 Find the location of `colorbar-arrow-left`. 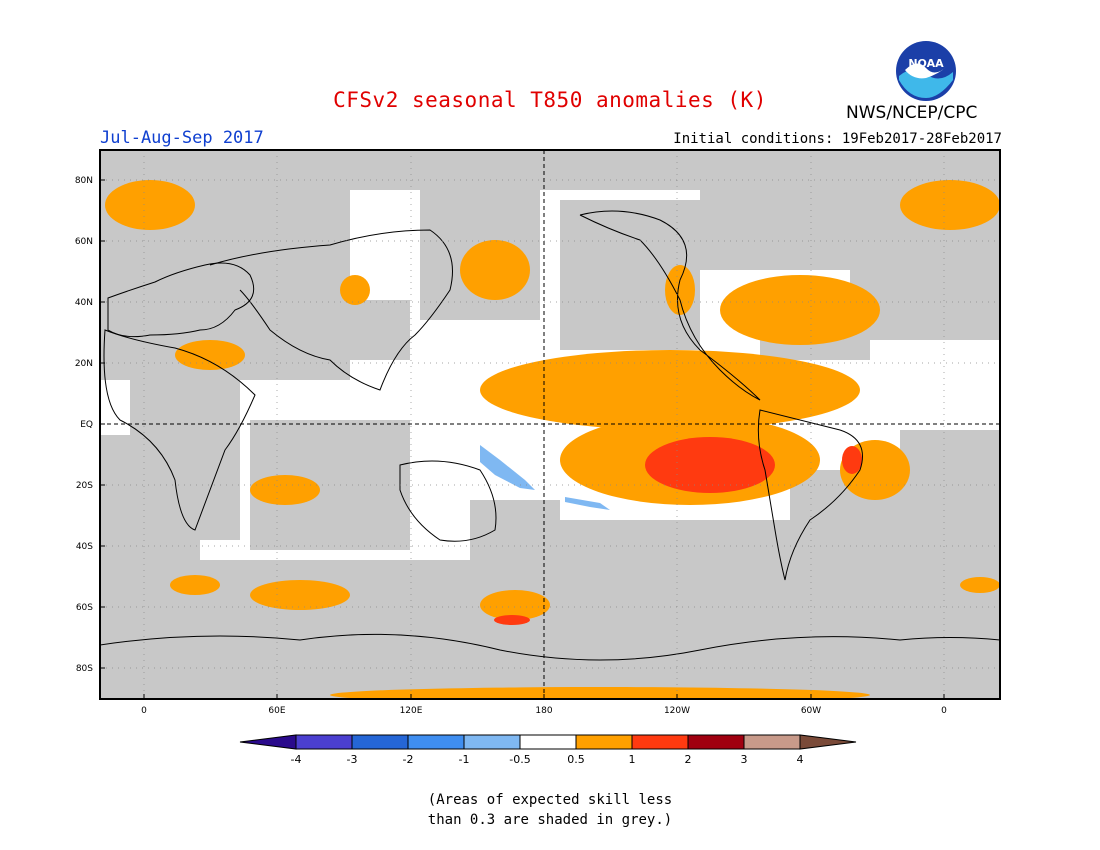

colorbar-arrow-left is located at coordinates (268, 742).